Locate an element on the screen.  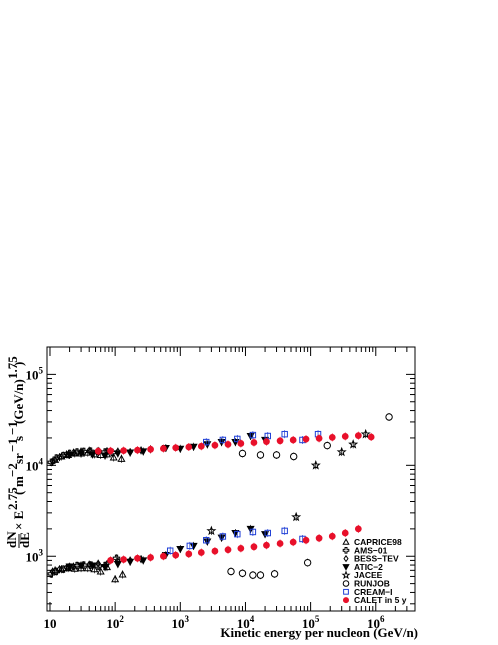
legend-label: BESS−TEV is located at coordinates (376, 559).